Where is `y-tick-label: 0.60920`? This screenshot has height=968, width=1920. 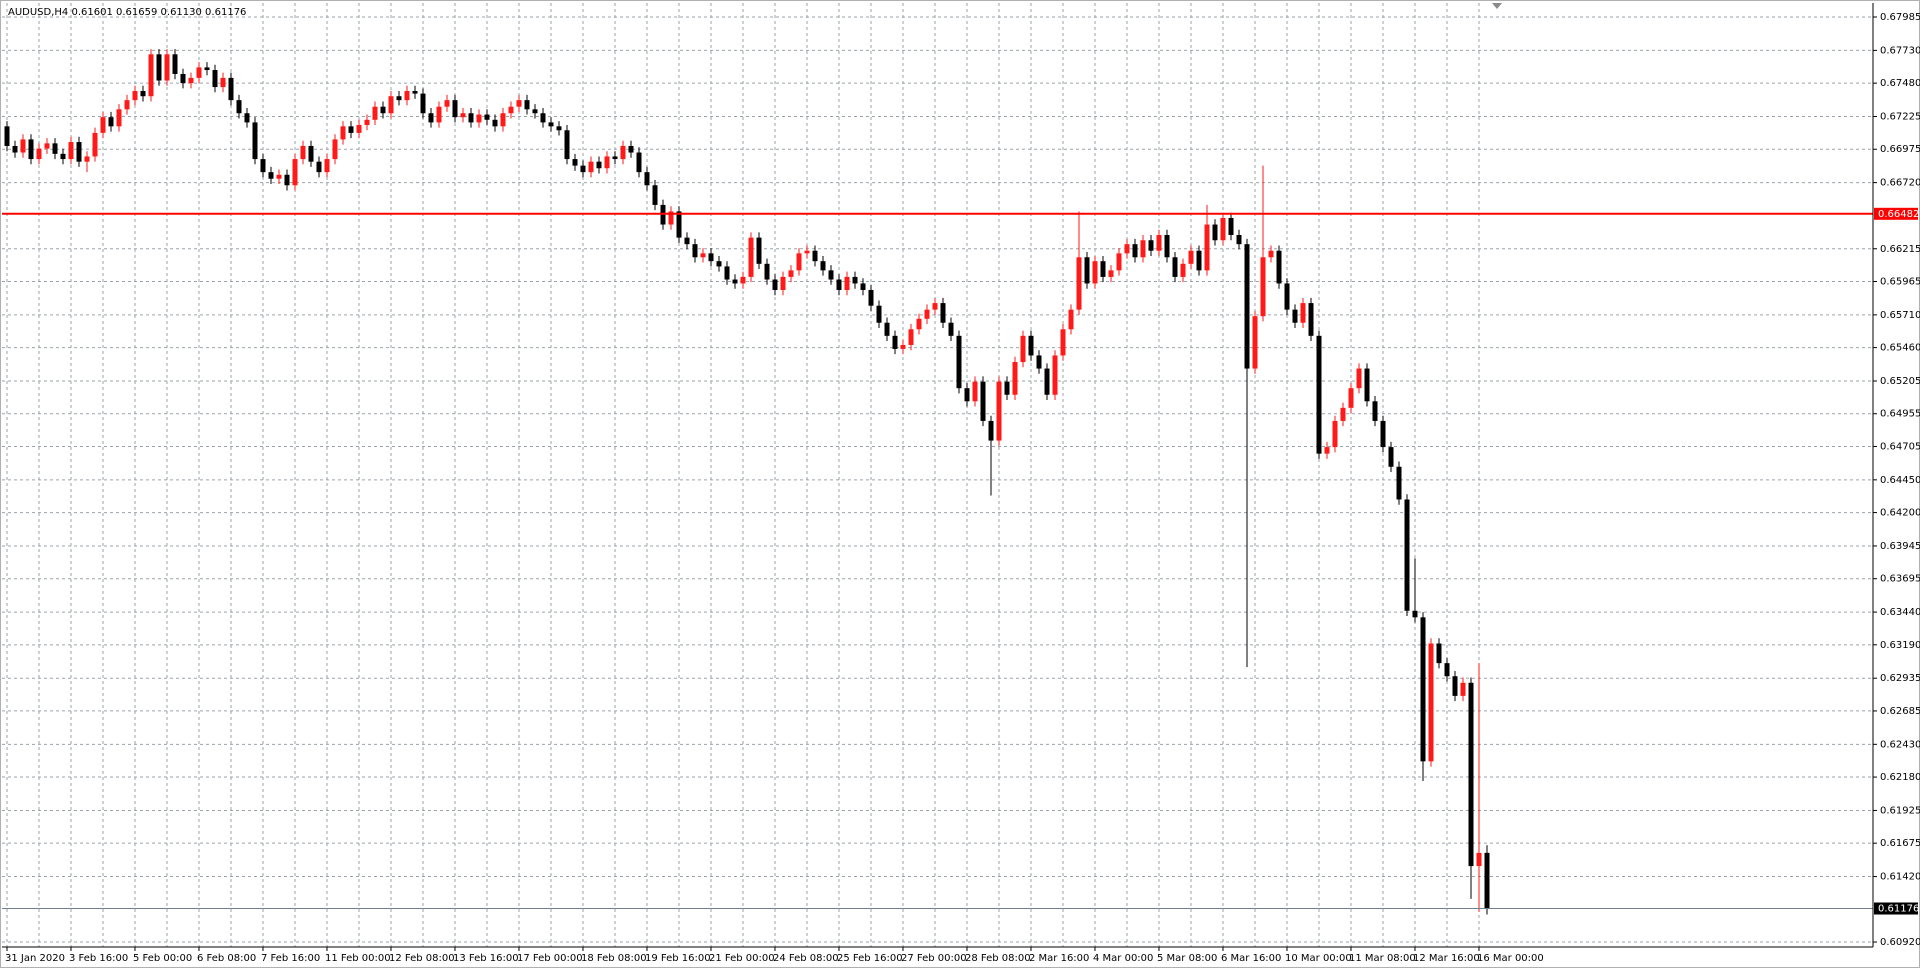 y-tick-label: 0.60920 is located at coordinates (1900, 942).